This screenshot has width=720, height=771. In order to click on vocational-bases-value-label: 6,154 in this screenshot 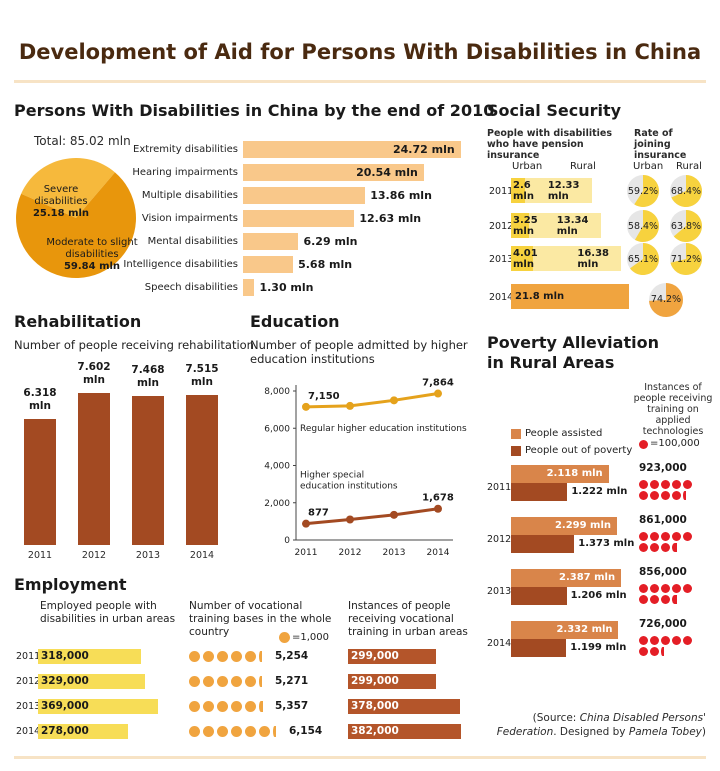, I will do `click(306, 731)`.